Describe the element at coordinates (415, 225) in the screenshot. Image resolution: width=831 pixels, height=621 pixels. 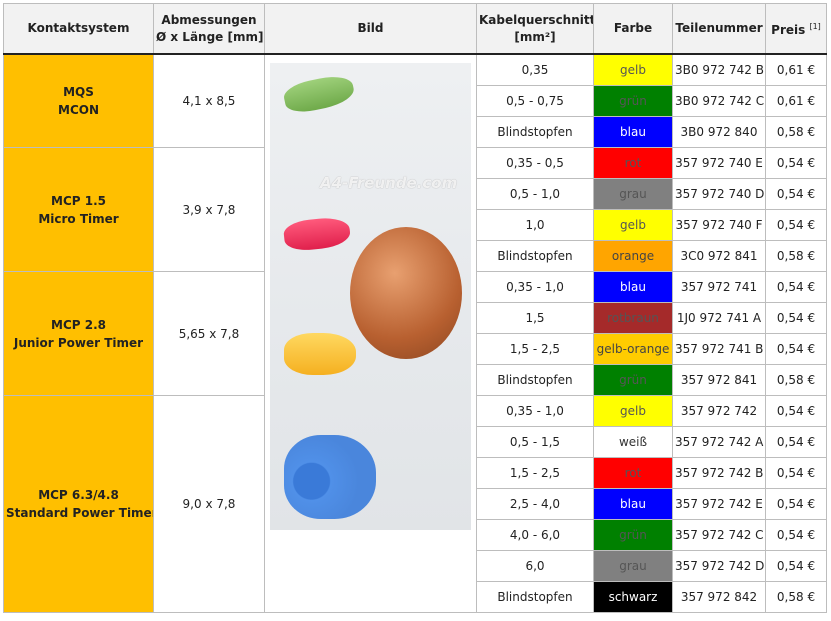
I see `table-row: 1,0 gelb 357 972 740 F 0,54 €` at that location.